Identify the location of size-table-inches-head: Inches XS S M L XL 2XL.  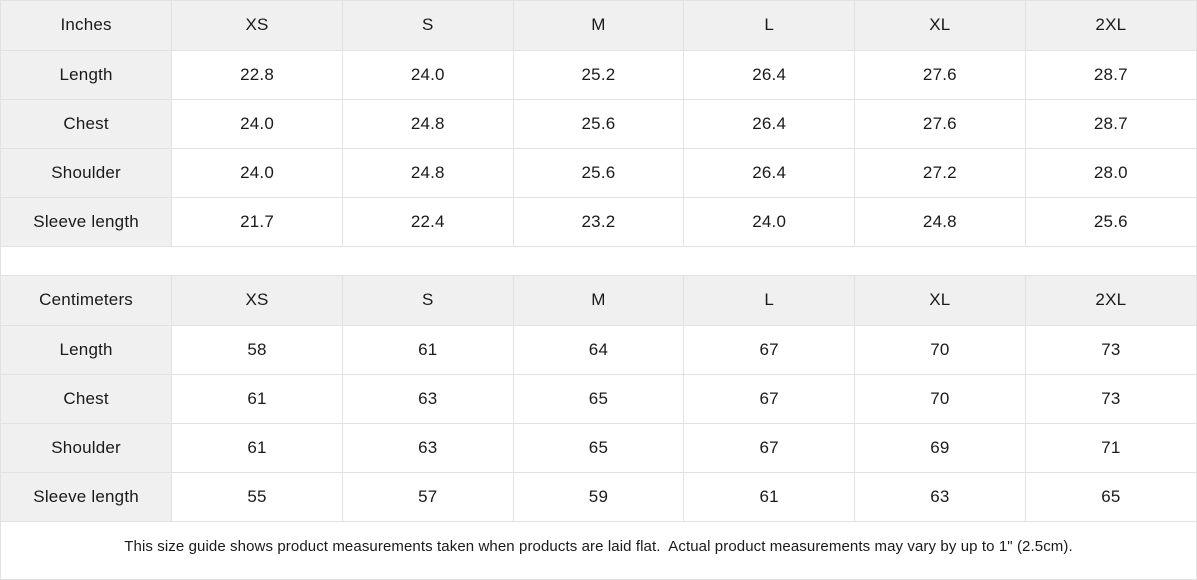
(598, 26).